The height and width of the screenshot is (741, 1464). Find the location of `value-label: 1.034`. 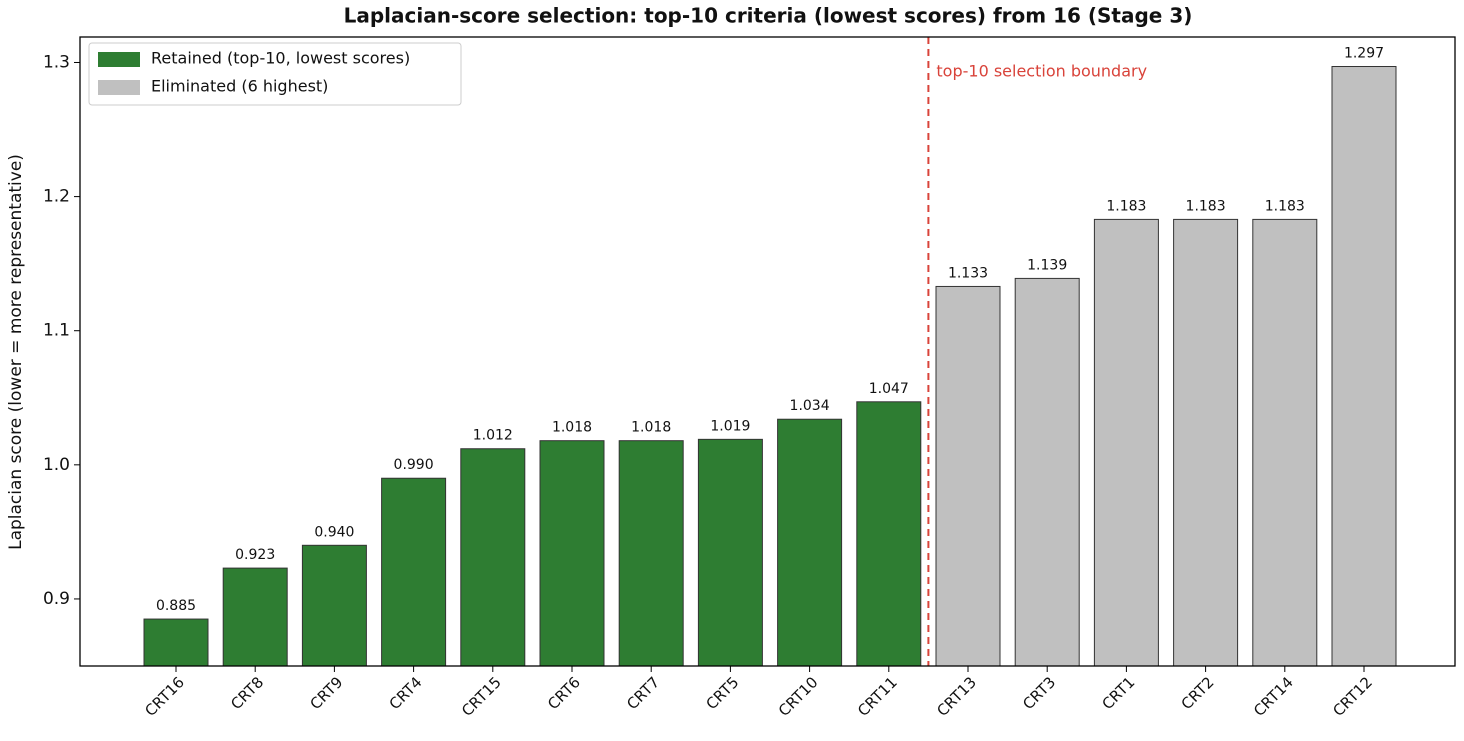

value-label: 1.034 is located at coordinates (810, 406).